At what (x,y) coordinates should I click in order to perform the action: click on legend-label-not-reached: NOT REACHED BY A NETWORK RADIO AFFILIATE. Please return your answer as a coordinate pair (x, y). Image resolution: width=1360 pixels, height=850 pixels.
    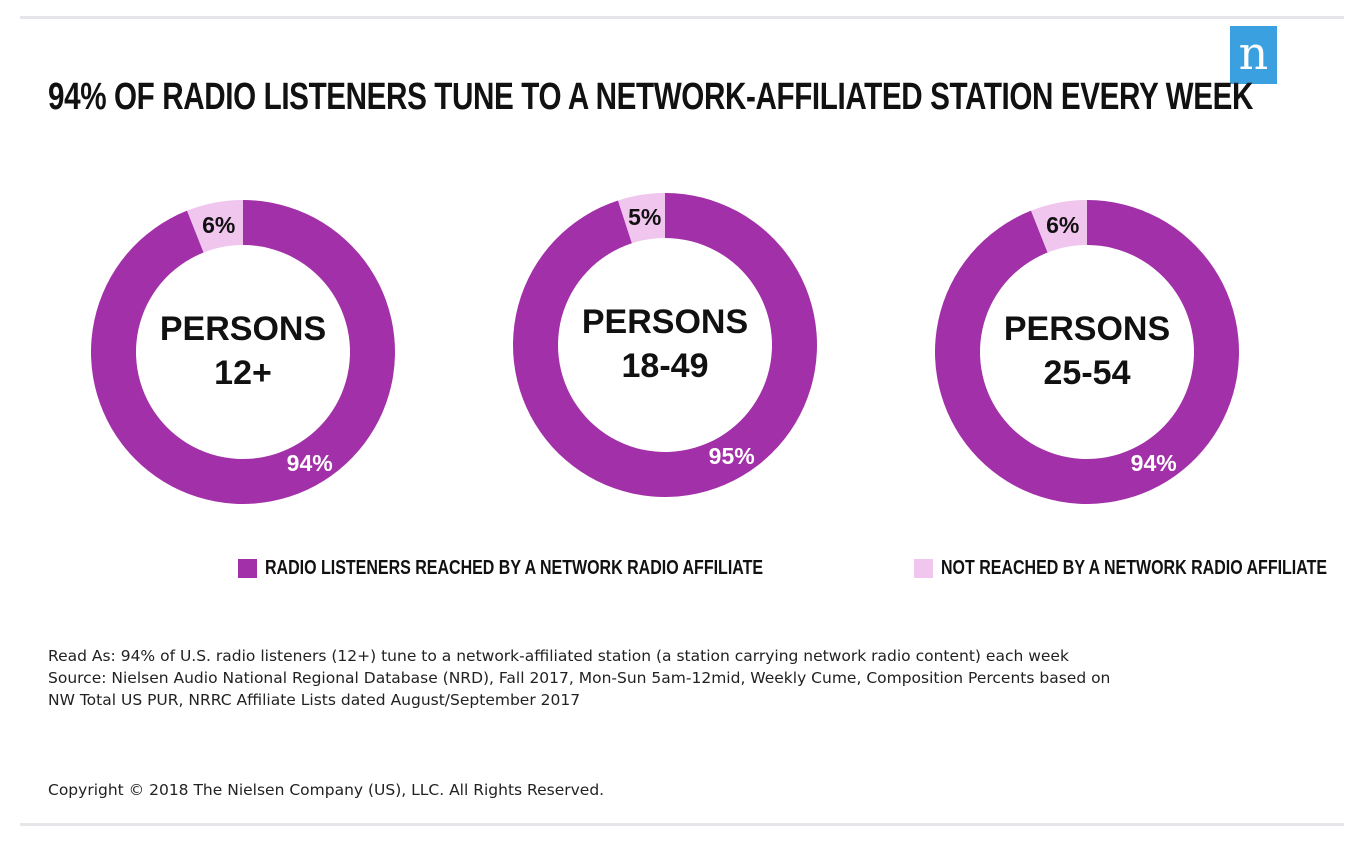
    Looking at the image, I should click on (1133, 567).